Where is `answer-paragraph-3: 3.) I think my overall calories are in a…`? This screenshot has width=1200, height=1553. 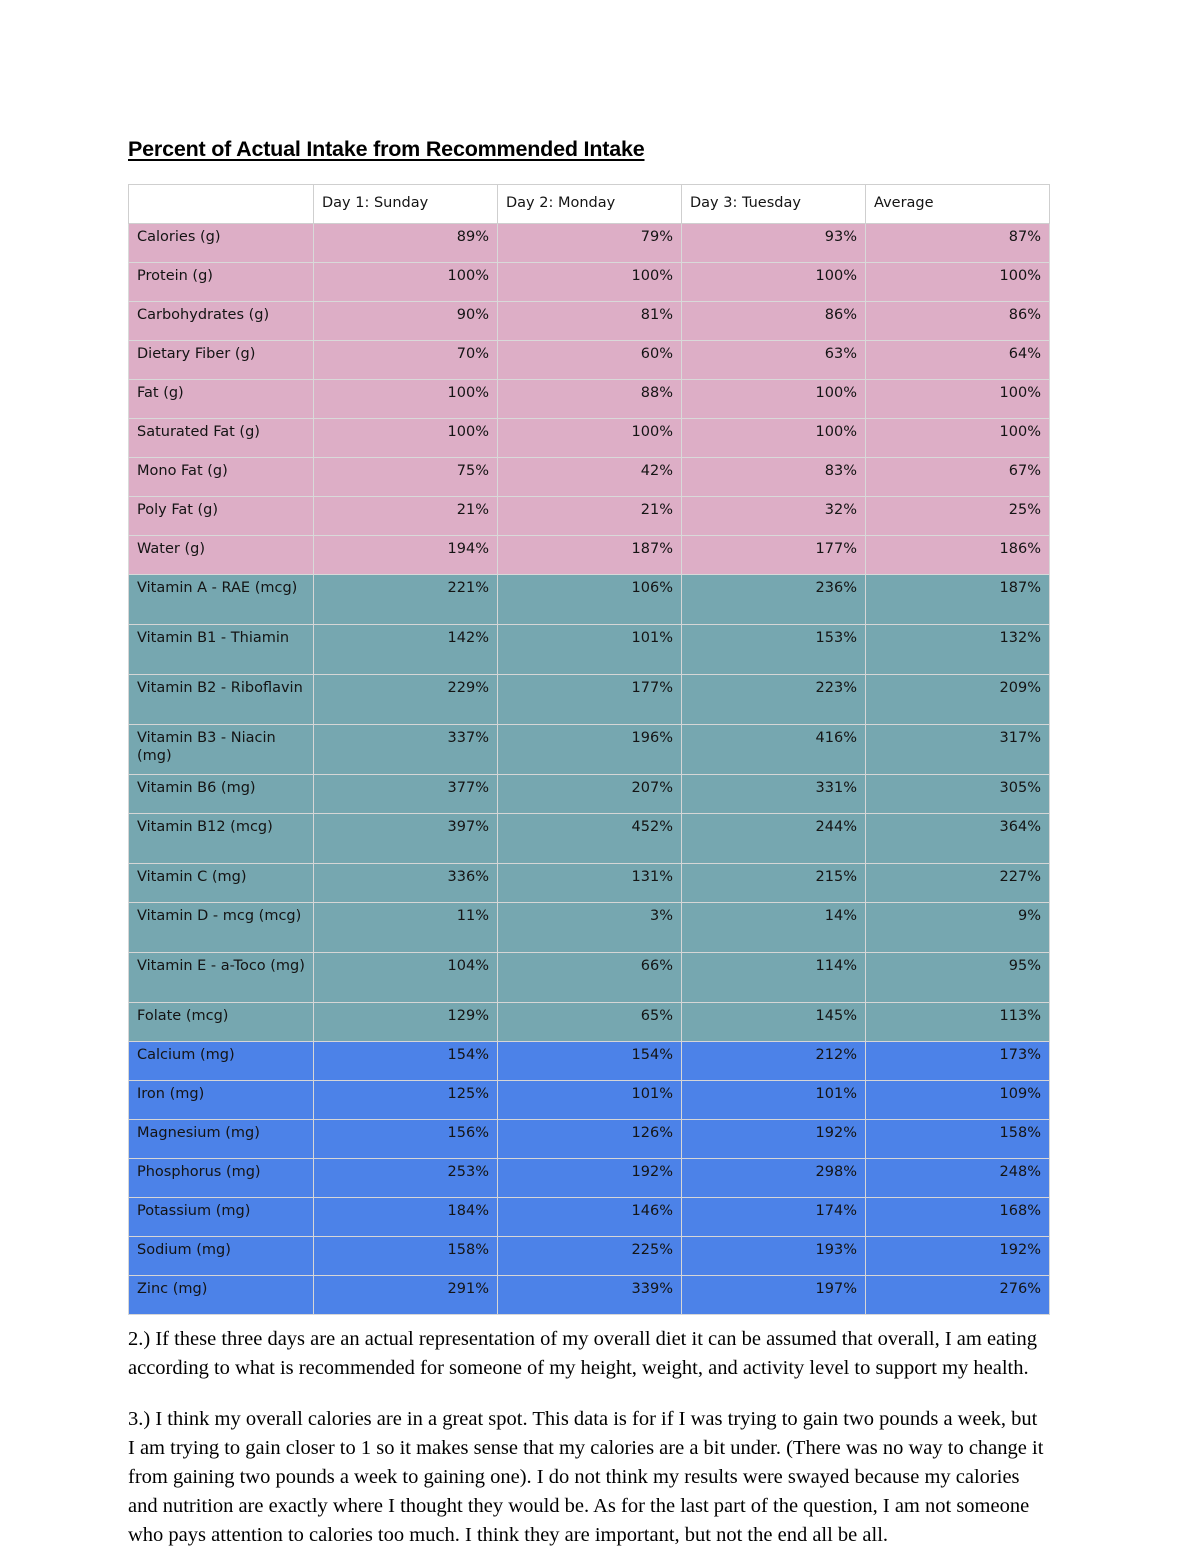
answer-paragraph-3: 3.) I think my overall calories are in a… is located at coordinates (586, 1477).